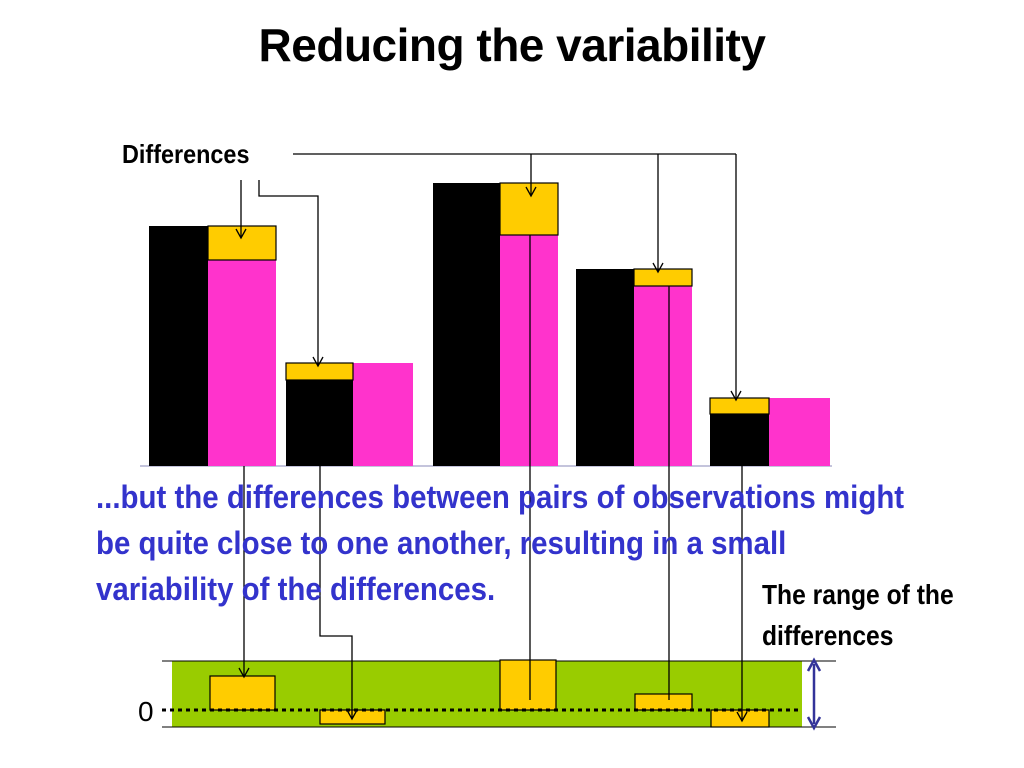 The width and height of the screenshot is (1024, 768). I want to click on pointer-5-head, so click(736, 396).